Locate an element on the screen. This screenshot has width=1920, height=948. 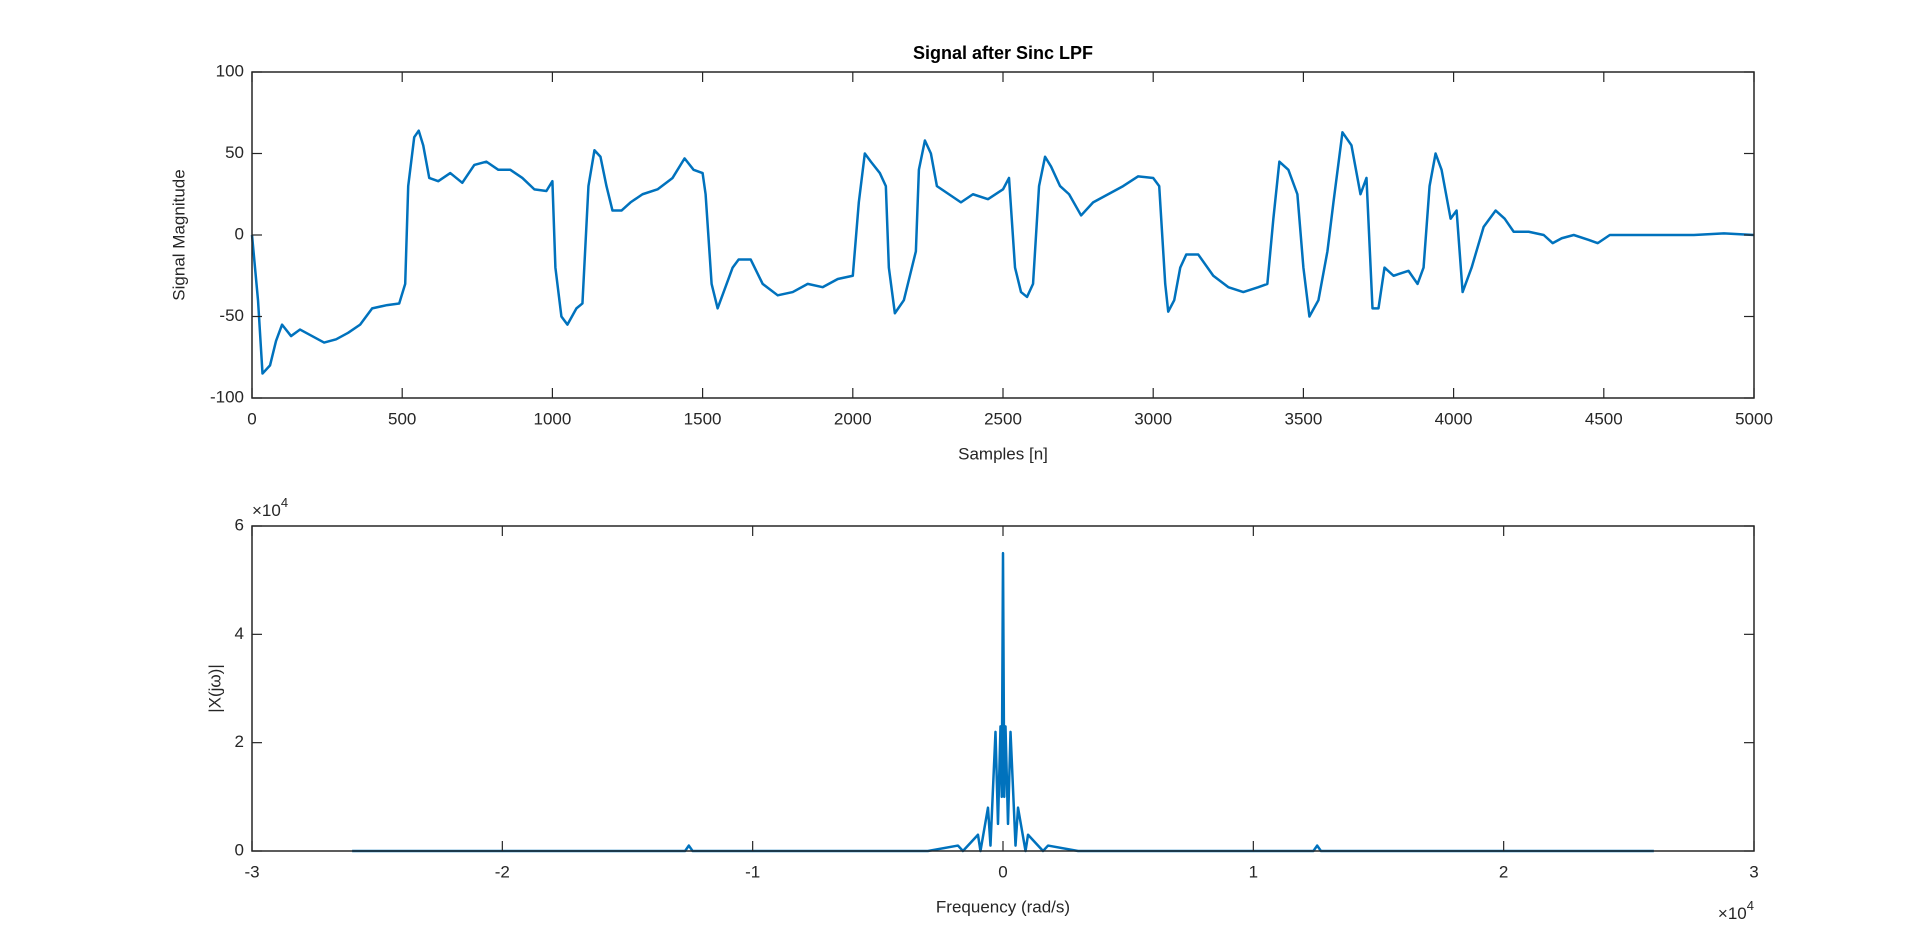
x-tick-label: 3 is located at coordinates (1753, 871).